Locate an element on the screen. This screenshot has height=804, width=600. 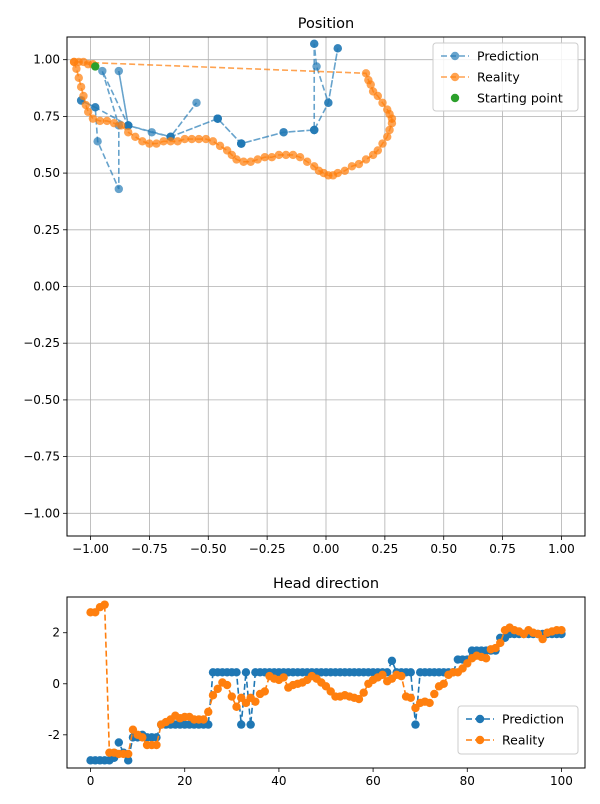
head-direction-ytick-label: 0 is located at coordinates (56, 684).